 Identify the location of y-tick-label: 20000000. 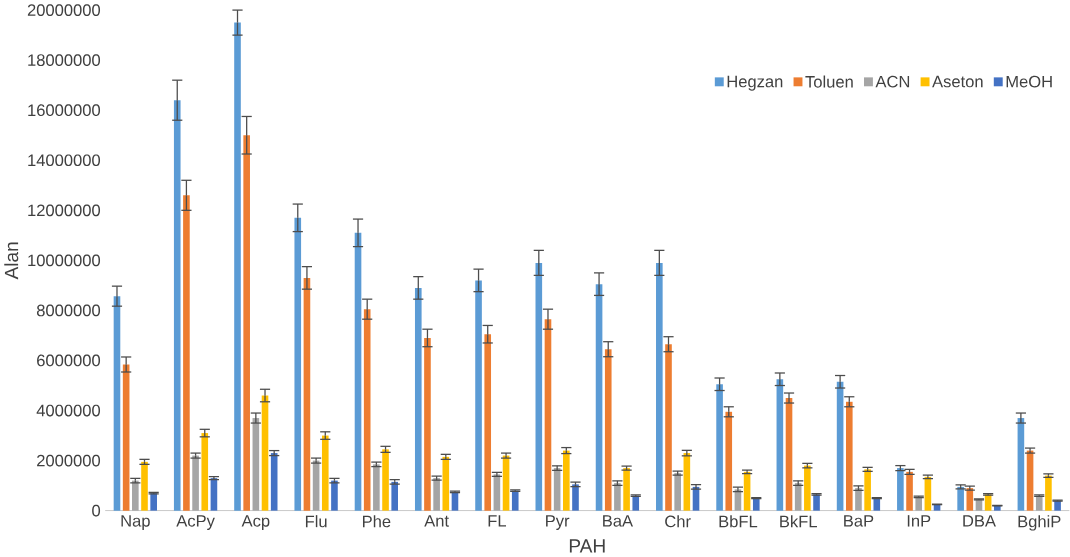
(64, 10).